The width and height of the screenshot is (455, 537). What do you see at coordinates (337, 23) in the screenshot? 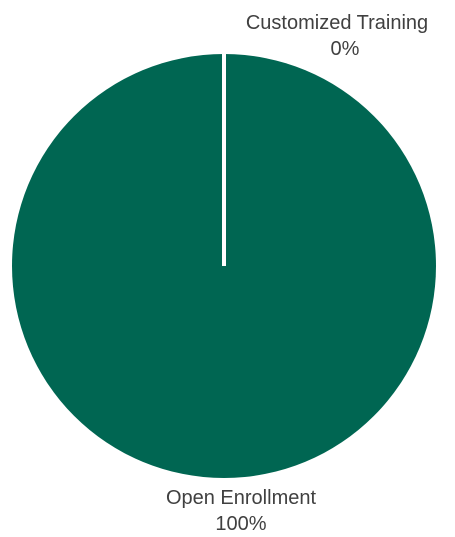
I see `slice-label-customized-training: Customized Training` at bounding box center [337, 23].